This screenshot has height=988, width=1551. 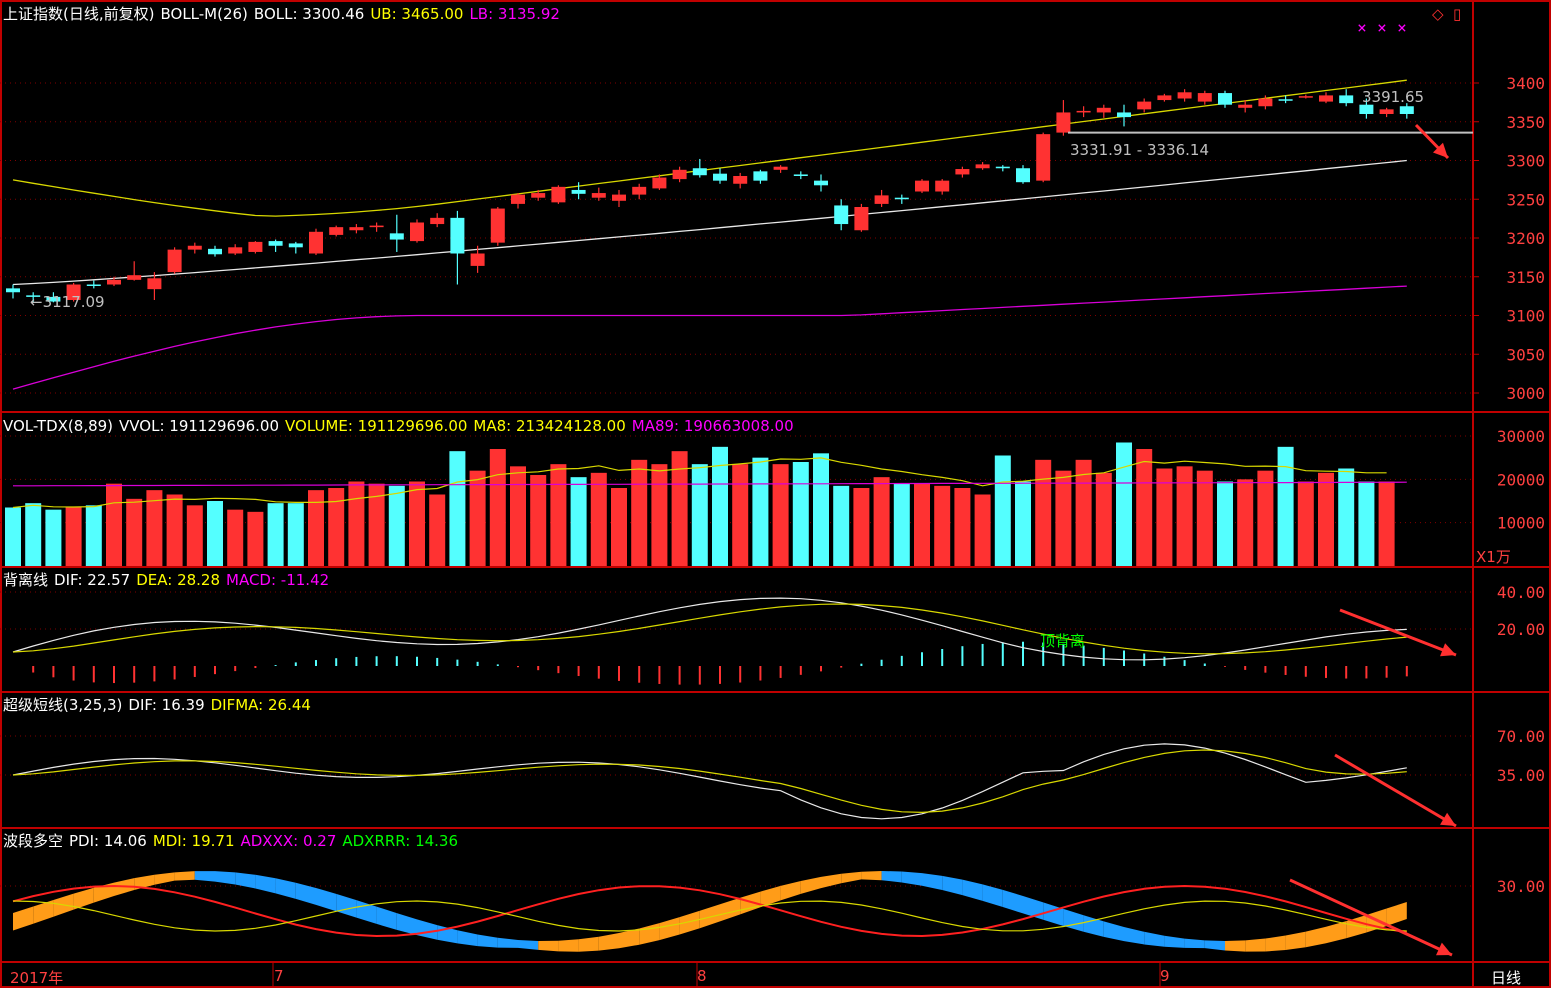 What do you see at coordinates (1402, 27) in the screenshot?
I see `signal-marker: ×` at bounding box center [1402, 27].